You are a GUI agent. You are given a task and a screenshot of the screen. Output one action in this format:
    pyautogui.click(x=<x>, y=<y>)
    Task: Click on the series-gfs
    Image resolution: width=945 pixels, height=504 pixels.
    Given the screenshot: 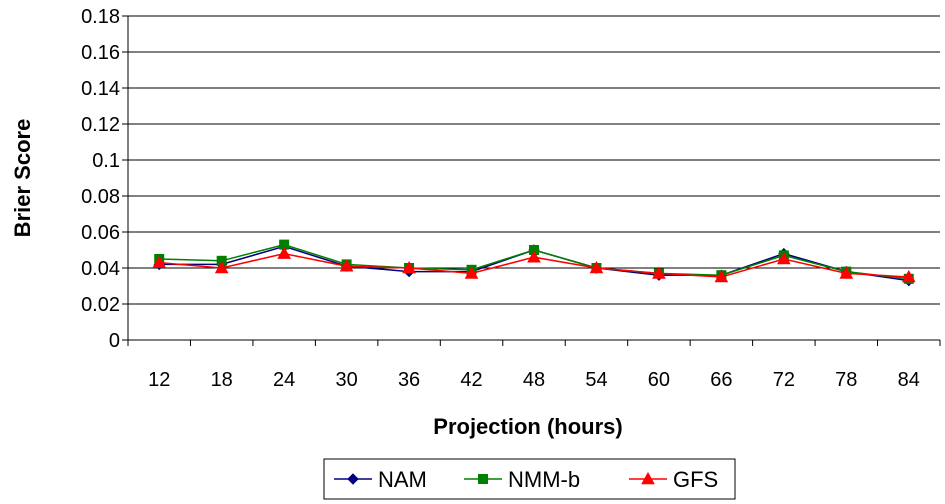 What is the action you would take?
    pyautogui.click(x=534, y=264)
    